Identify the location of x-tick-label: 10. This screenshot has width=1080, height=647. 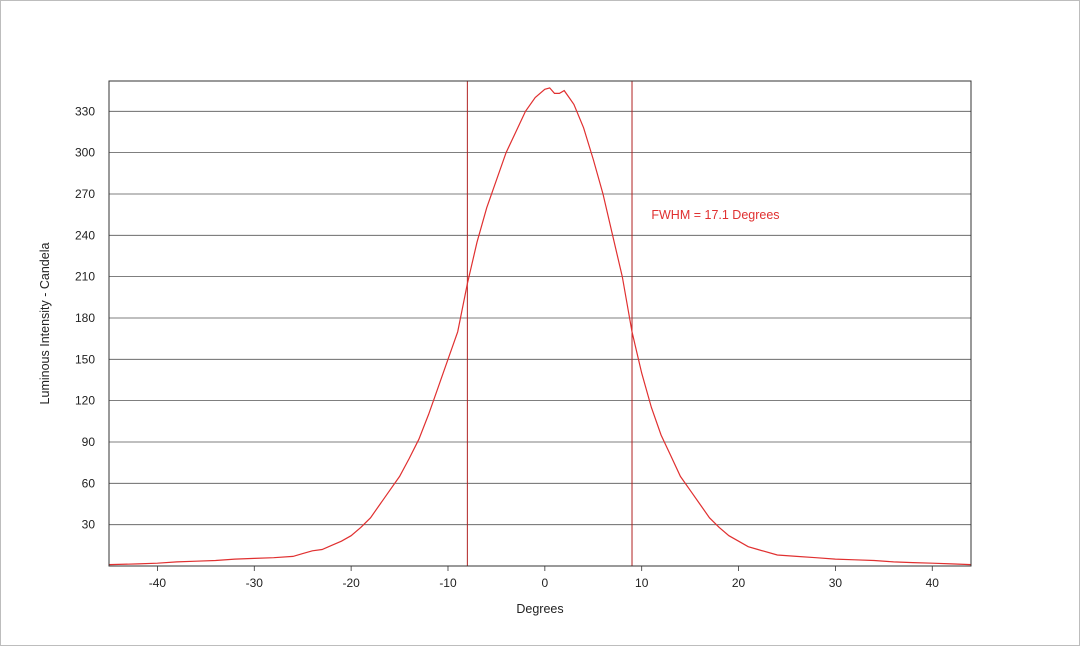
(642, 583).